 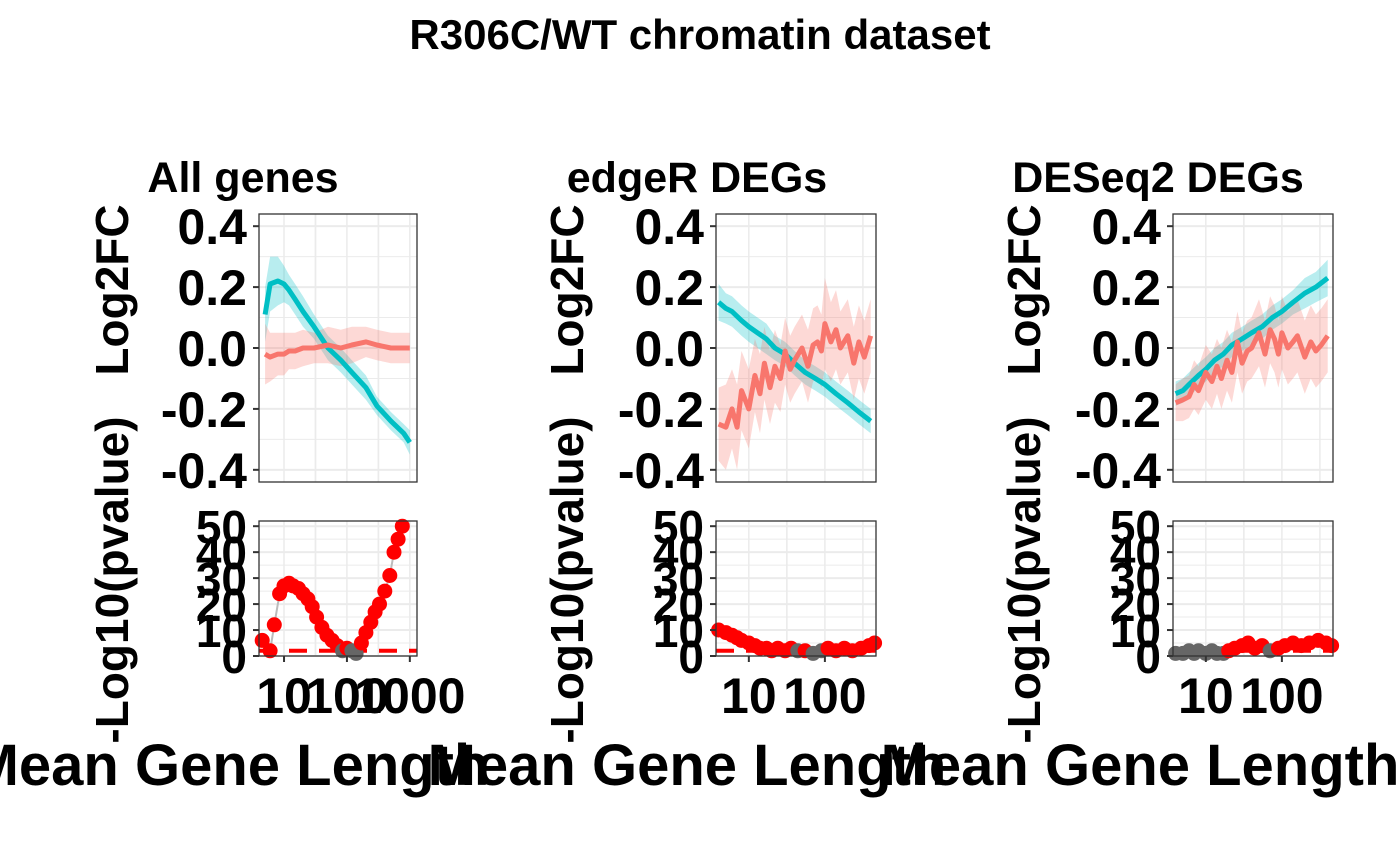 What do you see at coordinates (699, 34) in the screenshot?
I see `figure-title: R306C/WT chromatin dataset` at bounding box center [699, 34].